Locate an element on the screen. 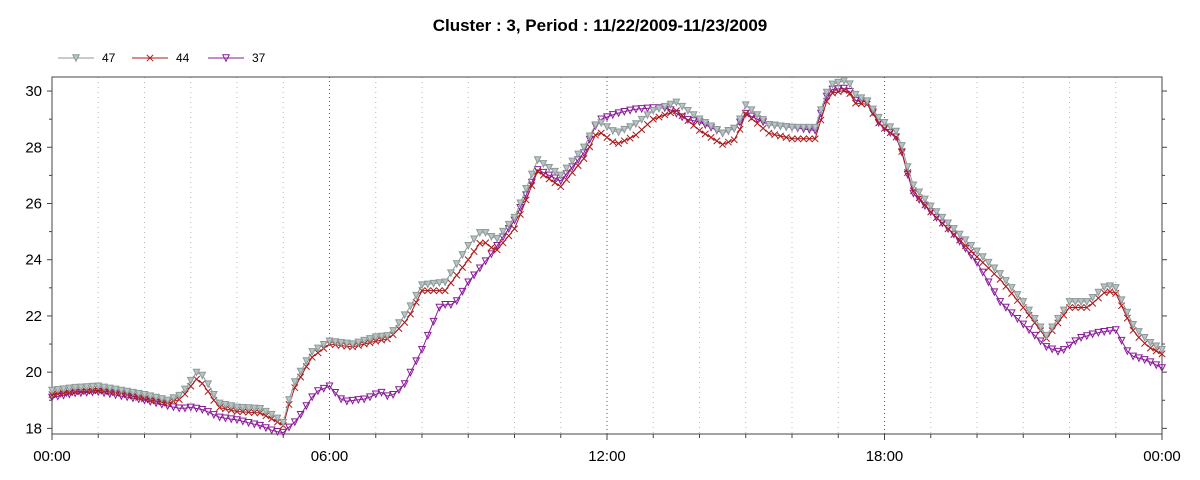 This screenshot has height=480, width=1200. legend-label: 37 is located at coordinates (259, 58).